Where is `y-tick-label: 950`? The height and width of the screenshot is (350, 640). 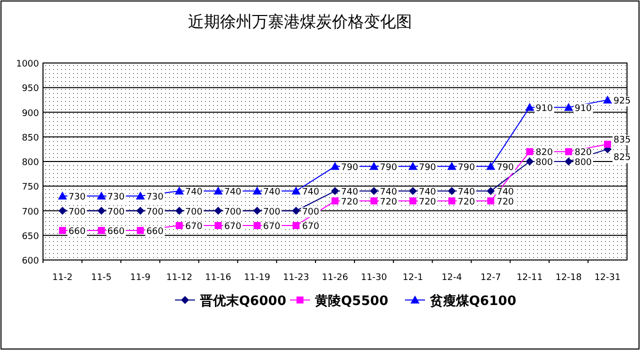 y-tick-label: 950 is located at coordinates (31, 89).